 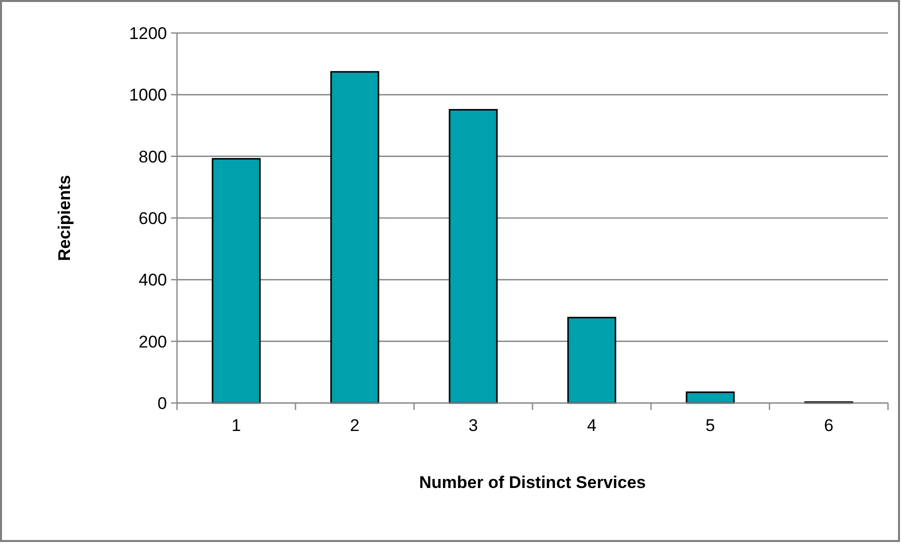 I want to click on y-tick-label: 400, so click(x=152, y=280).